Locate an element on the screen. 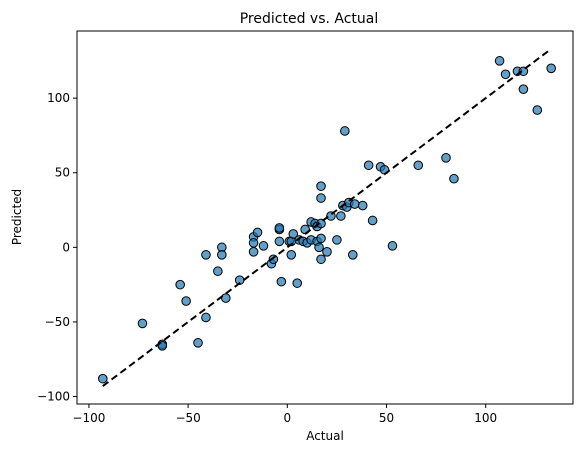 The image size is (583, 455). y-tick-label: 0 is located at coordinates (66, 247).